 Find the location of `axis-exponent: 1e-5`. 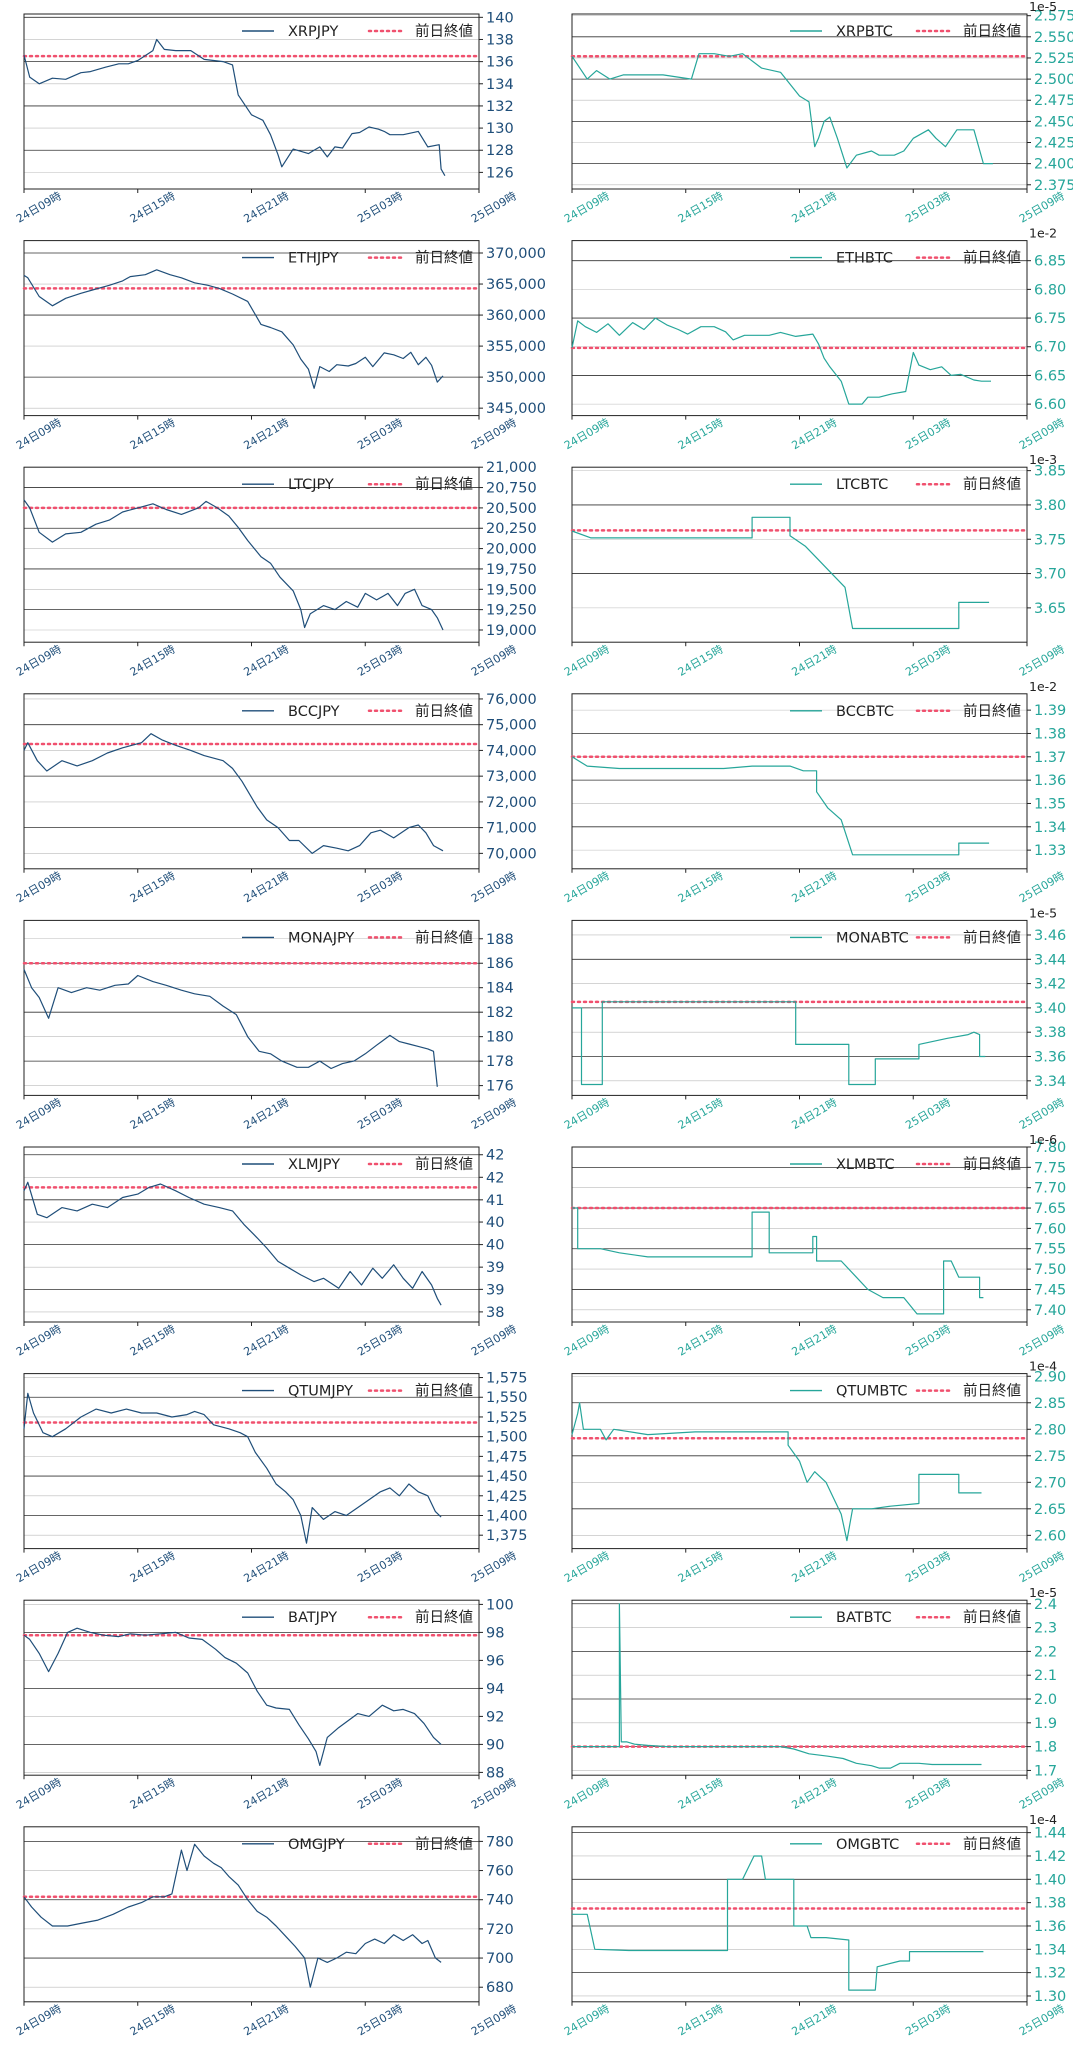

axis-exponent: 1e-5 is located at coordinates (1043, 7).